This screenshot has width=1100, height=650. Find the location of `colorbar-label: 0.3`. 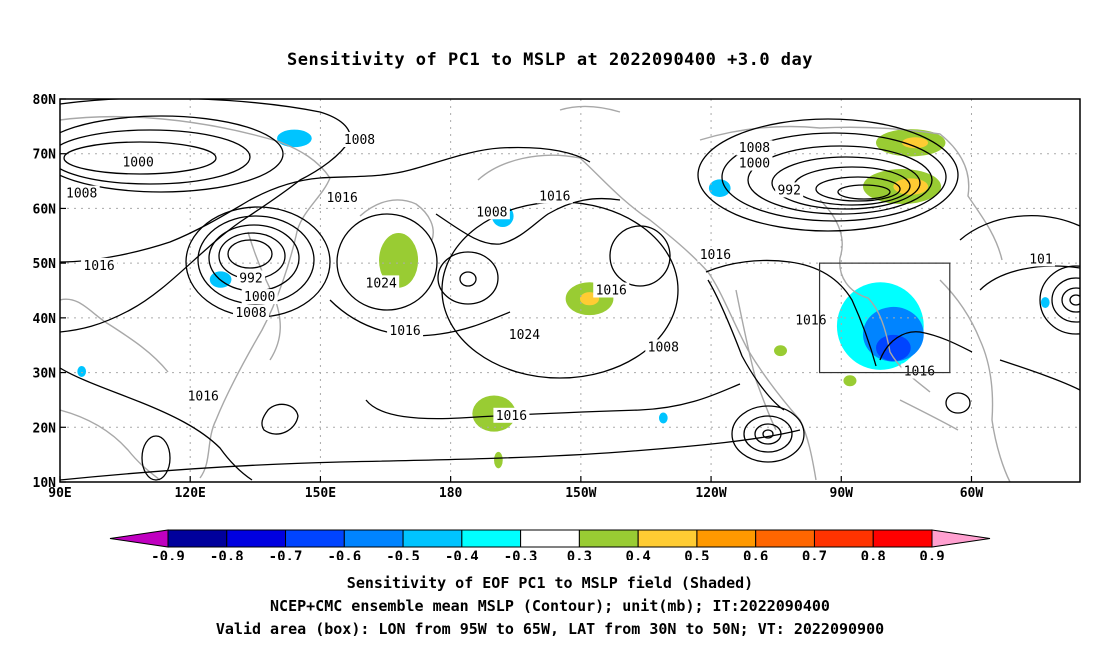

colorbar-label: 0.3 is located at coordinates (579, 554).